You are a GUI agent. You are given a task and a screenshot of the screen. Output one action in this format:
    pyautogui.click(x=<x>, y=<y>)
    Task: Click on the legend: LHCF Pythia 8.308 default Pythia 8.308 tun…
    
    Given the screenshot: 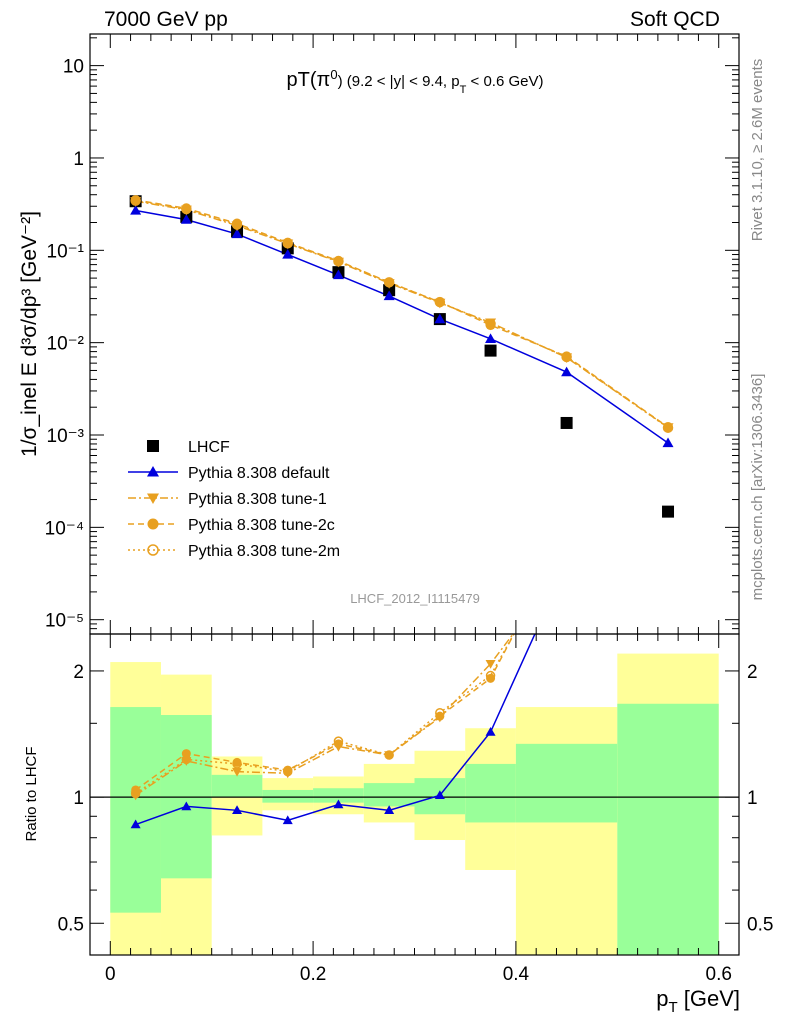 What is the action you would take?
    pyautogui.click(x=234, y=499)
    